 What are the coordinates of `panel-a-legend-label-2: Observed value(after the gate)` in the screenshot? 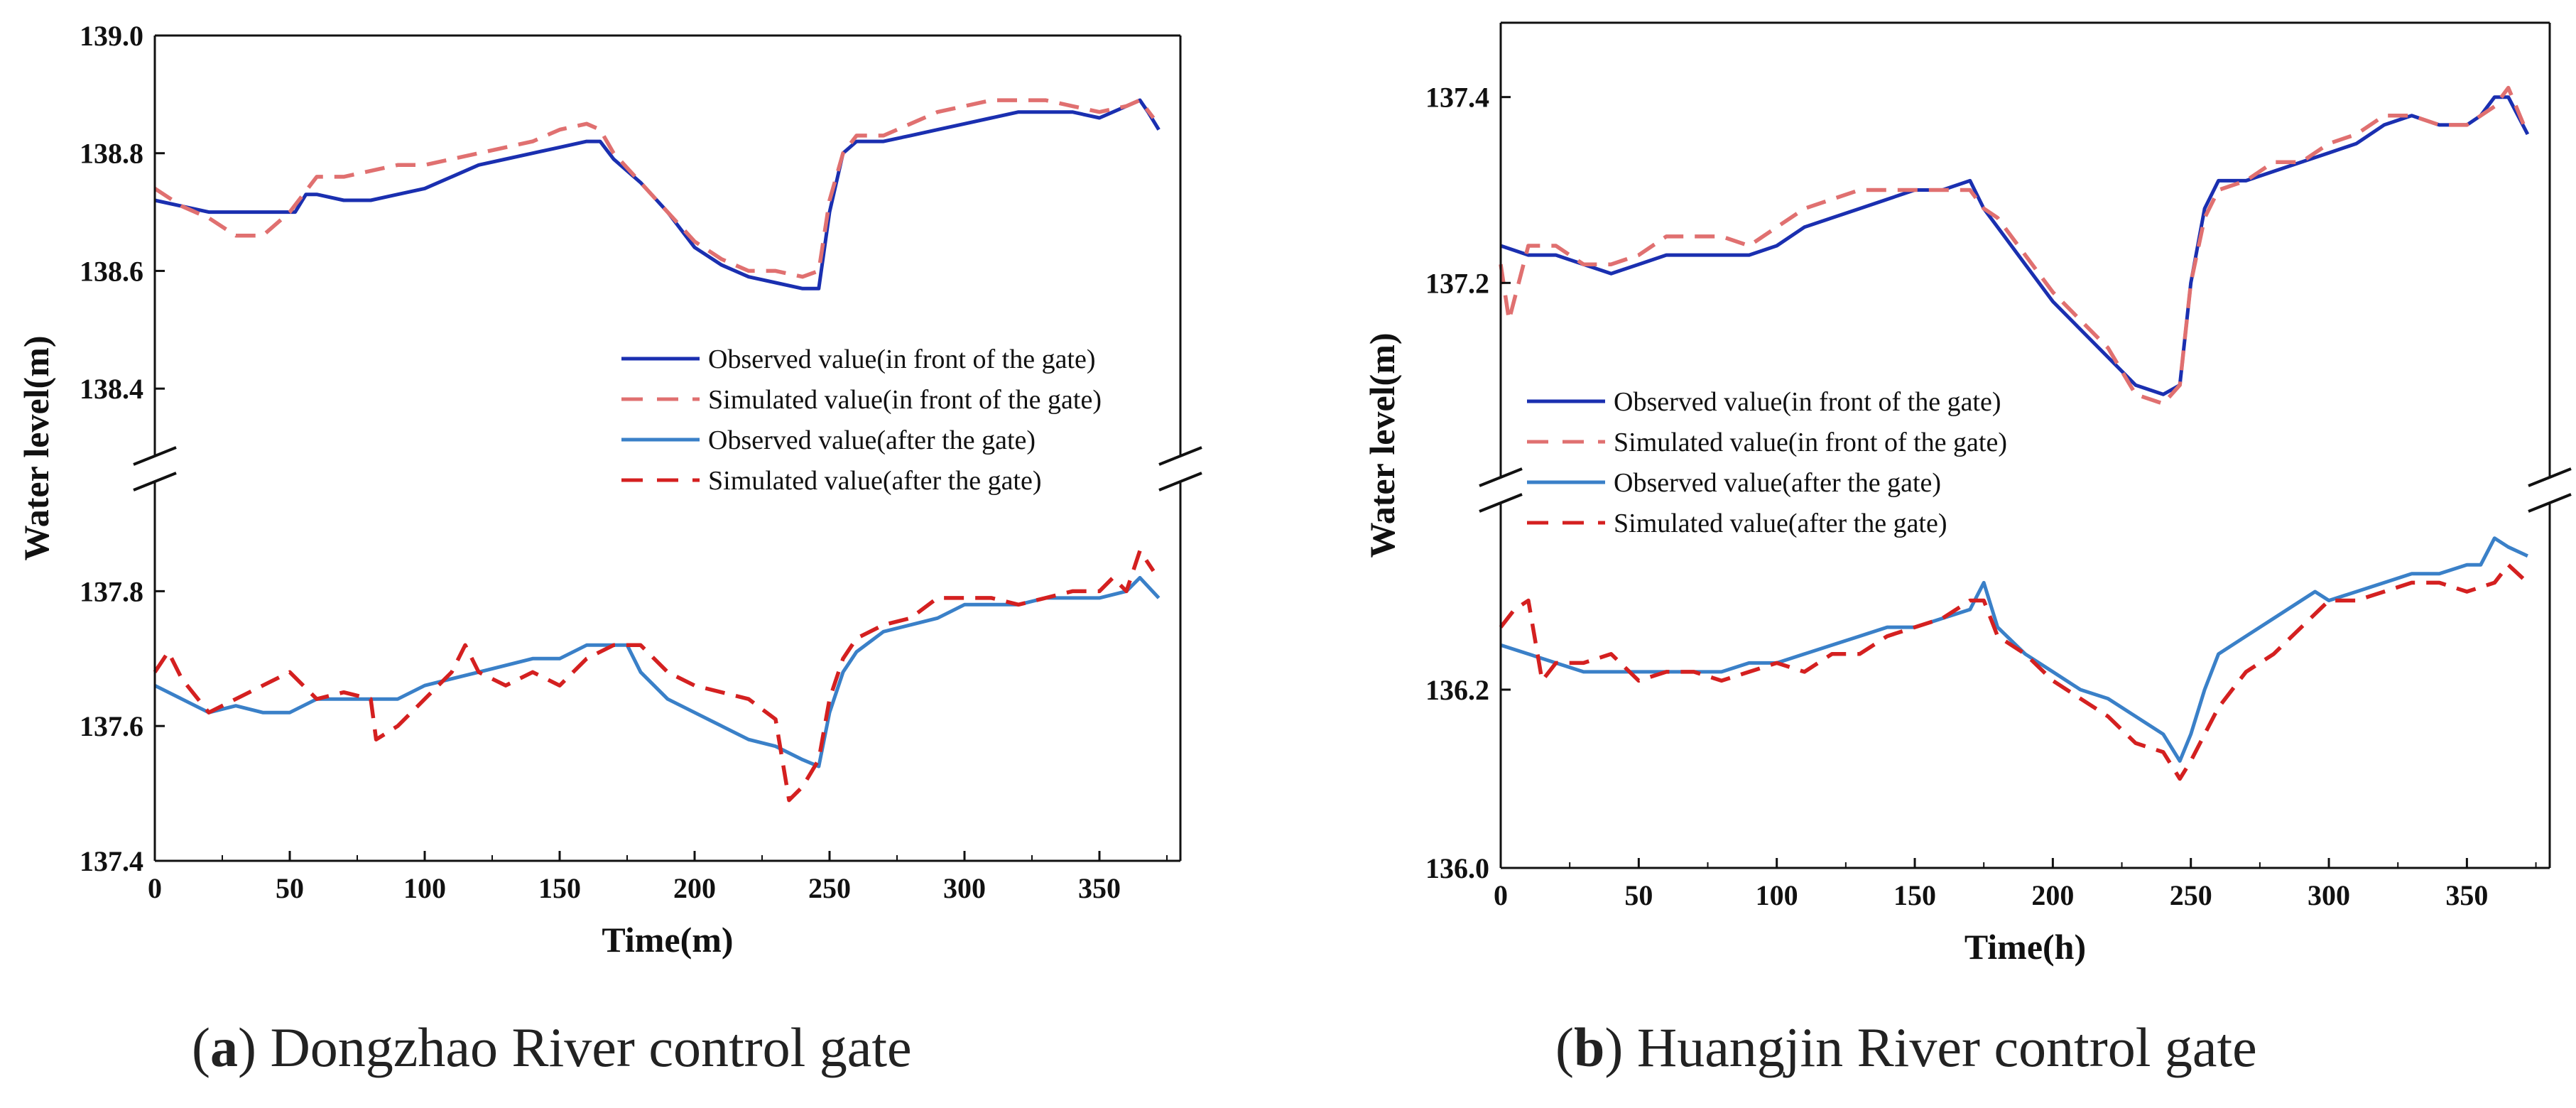 It's located at (872, 440).